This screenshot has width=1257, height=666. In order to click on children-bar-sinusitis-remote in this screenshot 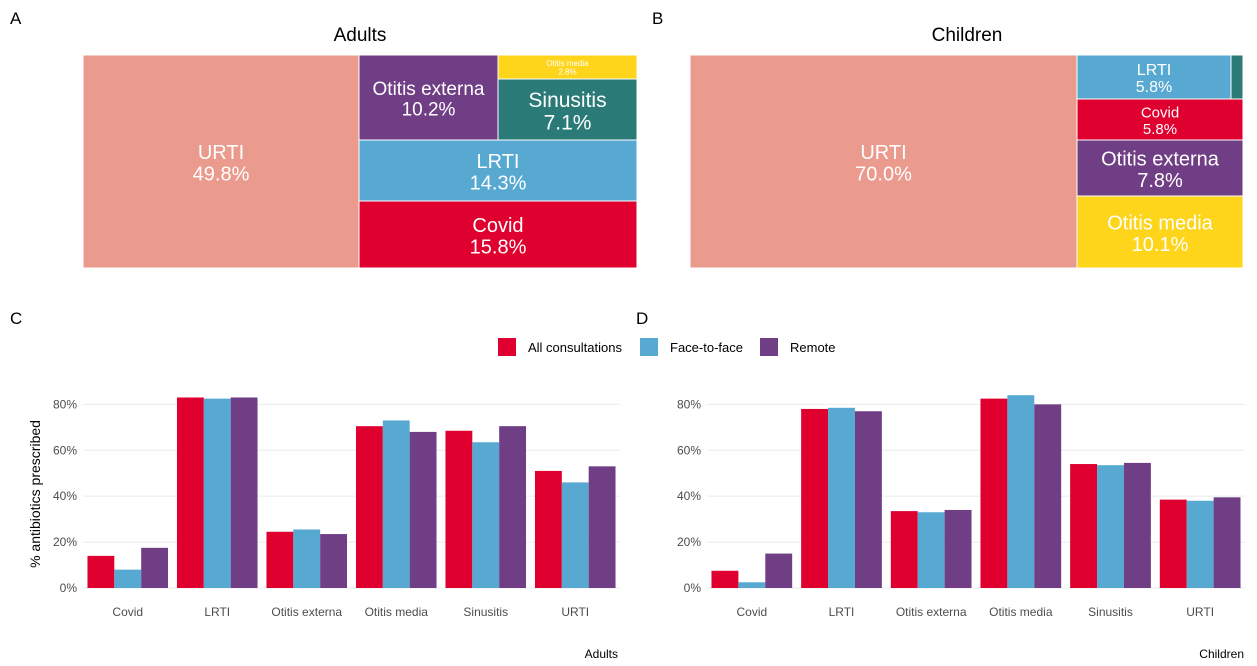, I will do `click(1137, 525)`.